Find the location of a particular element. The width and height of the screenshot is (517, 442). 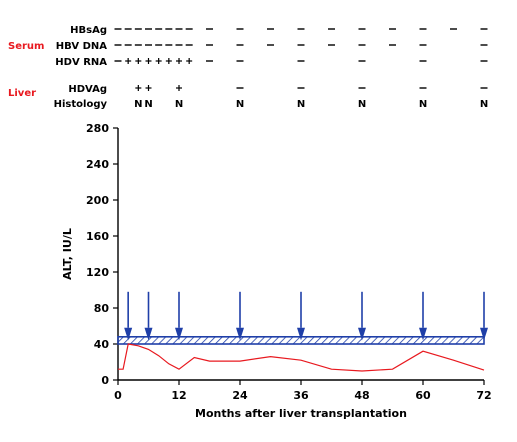

x-tick-label: 0 is located at coordinates (118, 395).